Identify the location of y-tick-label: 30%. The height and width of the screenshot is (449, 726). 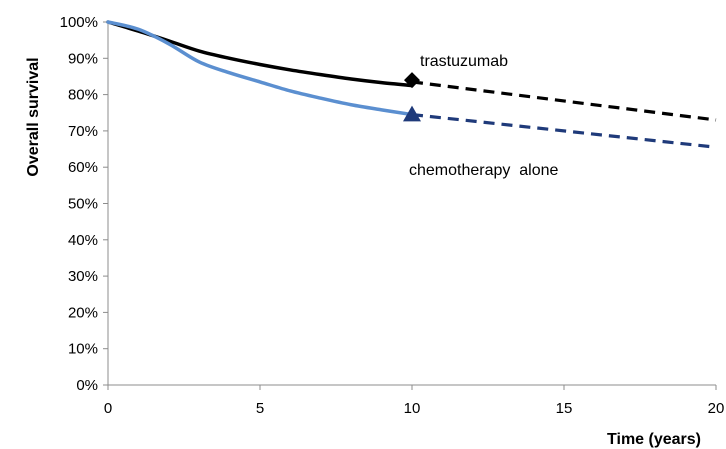
(83, 276).